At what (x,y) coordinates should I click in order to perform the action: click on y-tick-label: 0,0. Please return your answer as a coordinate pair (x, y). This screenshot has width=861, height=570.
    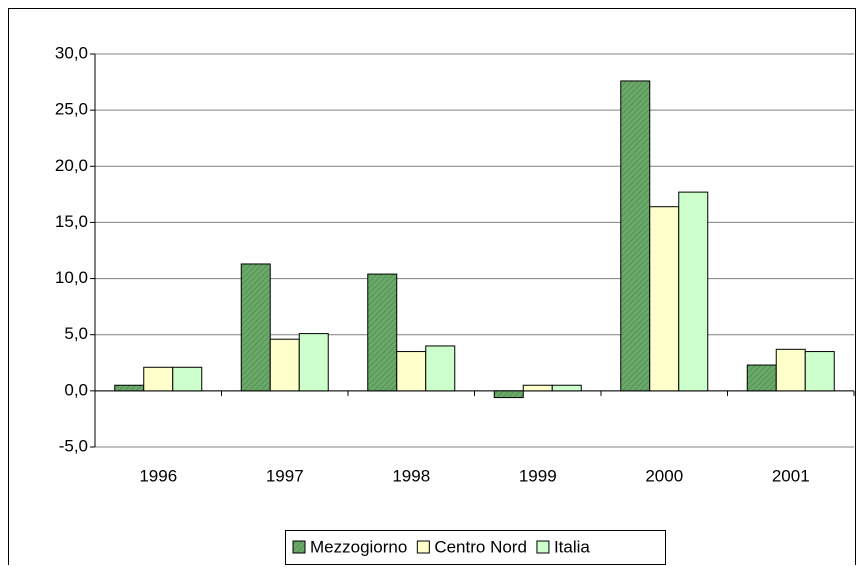
    Looking at the image, I should click on (76, 389).